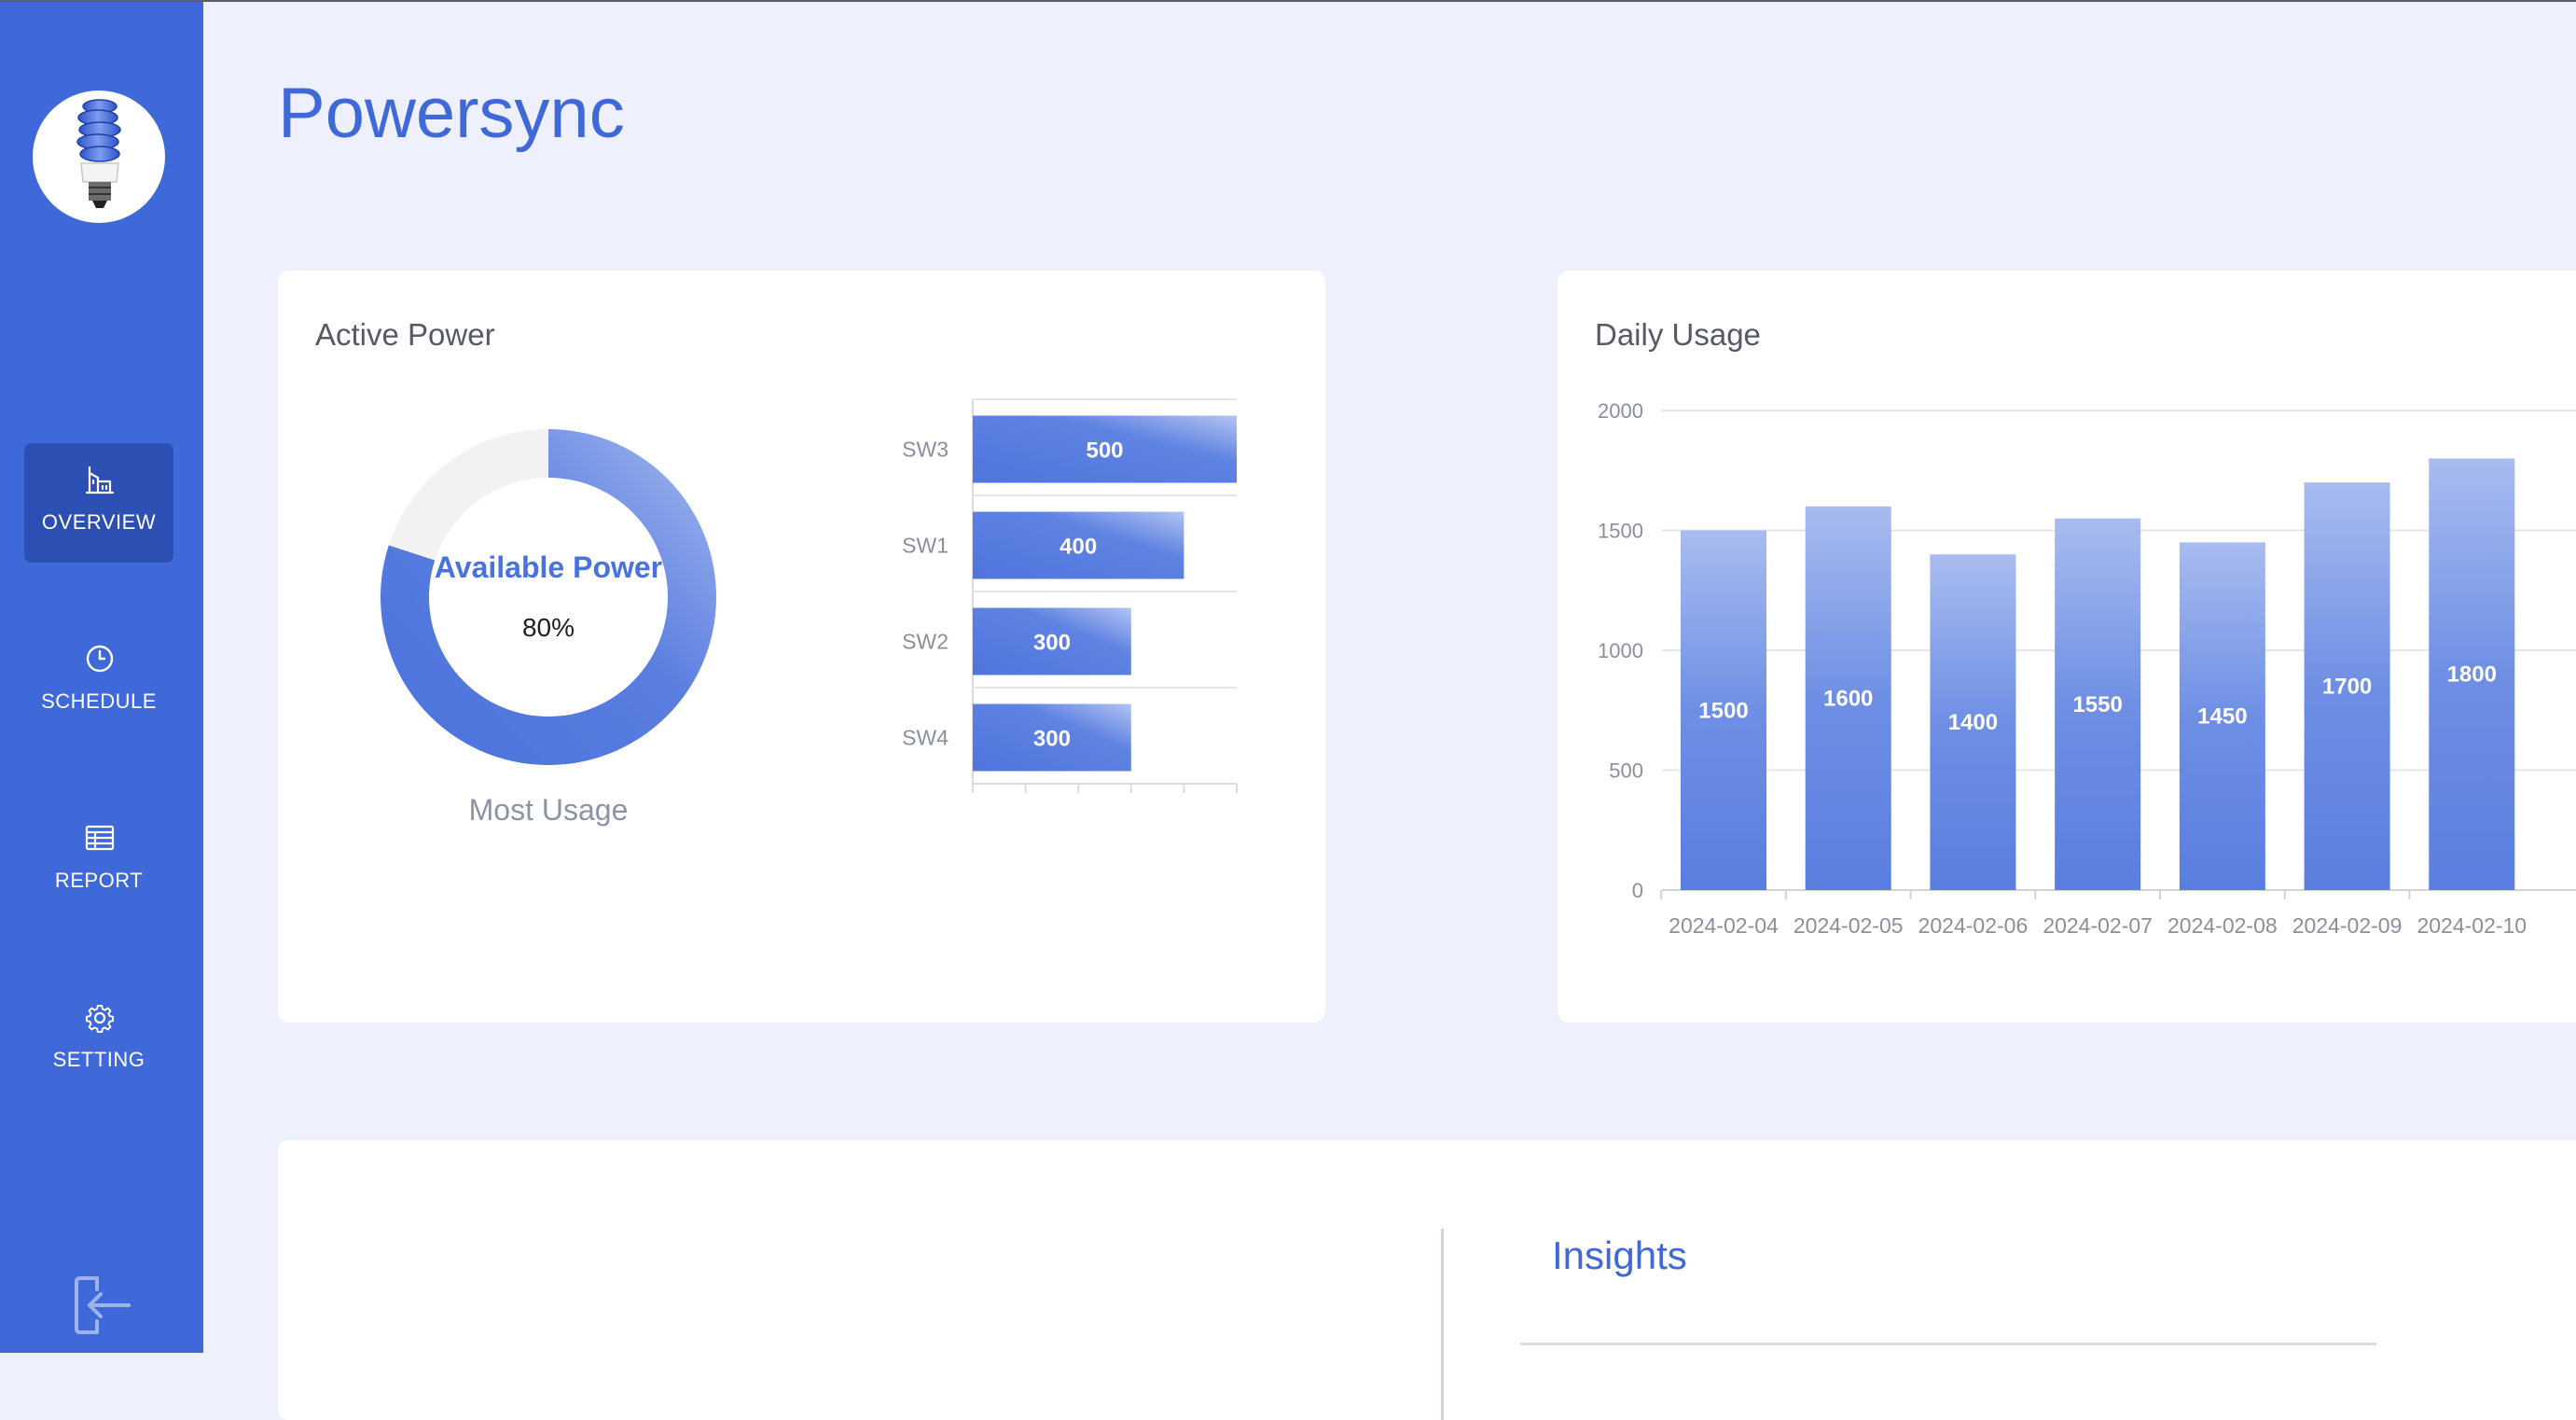 This screenshot has width=2576, height=1420. Describe the element at coordinates (1626, 771) in the screenshot. I see `y-tick-label: 500` at that location.